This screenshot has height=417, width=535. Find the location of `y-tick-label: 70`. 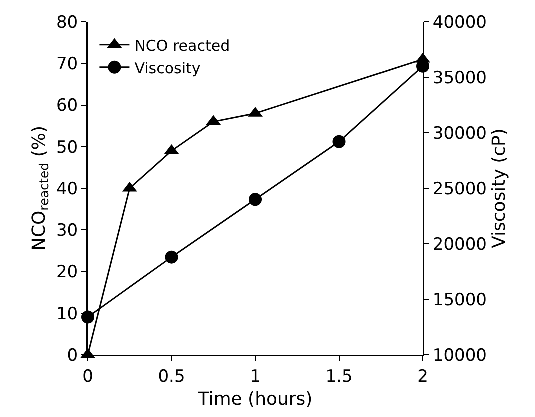

y-tick-label: 70 is located at coordinates (67, 64).